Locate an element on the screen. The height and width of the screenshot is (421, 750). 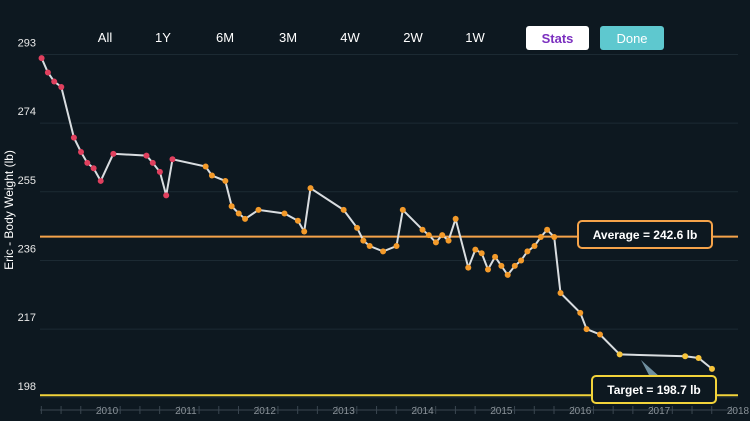
y-tick-label: 274 is located at coordinates (27, 112).